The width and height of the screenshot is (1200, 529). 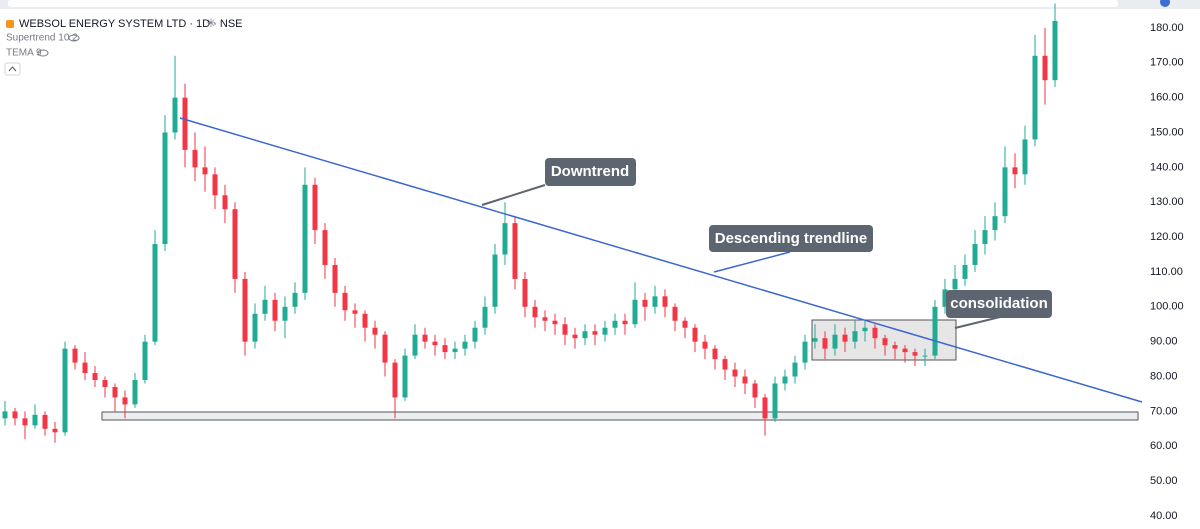 I want to click on y-tick-label: 110.00, so click(x=1166, y=272).